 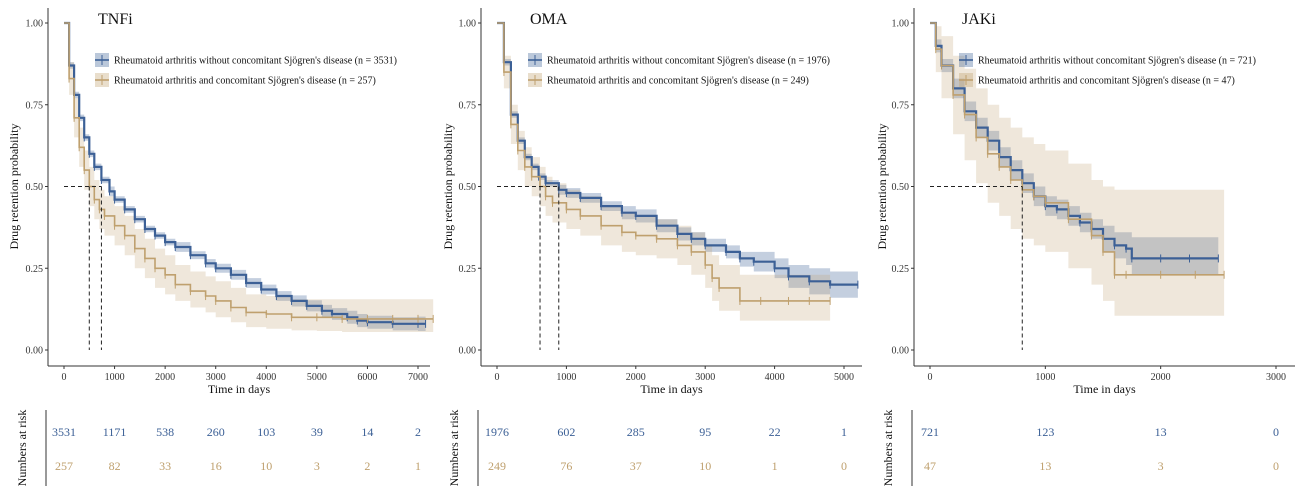 What do you see at coordinates (468, 269) in the screenshot?
I see `oma-y-tick-label: 0.25` at bounding box center [468, 269].